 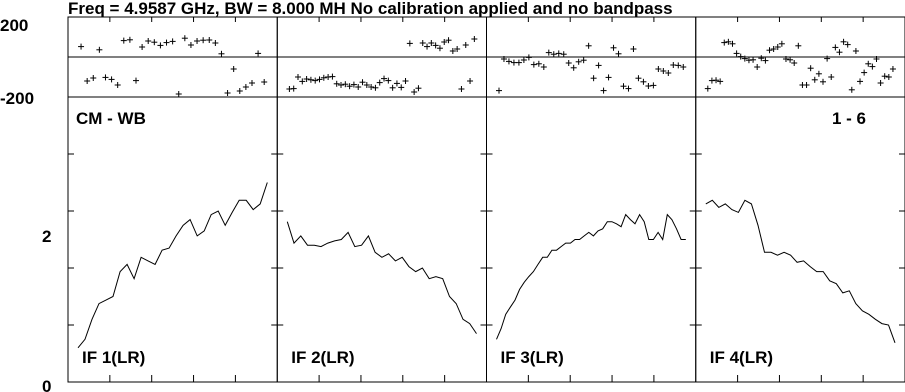 What do you see at coordinates (111, 118) in the screenshot?
I see `baseline-label: CM - WB` at bounding box center [111, 118].